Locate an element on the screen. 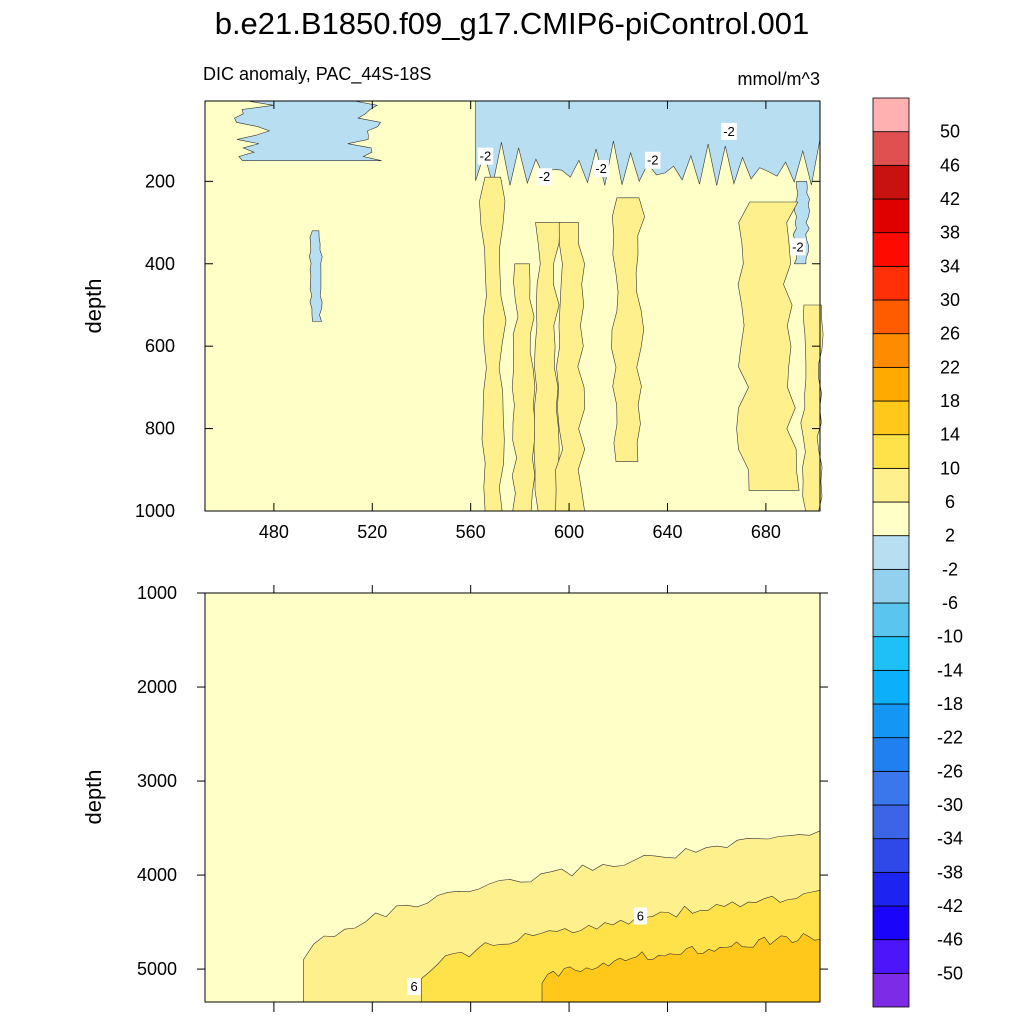 Image resolution: width=1024 pixels, height=1024 pixels. colorbar-label: -46 is located at coordinates (950, 940).